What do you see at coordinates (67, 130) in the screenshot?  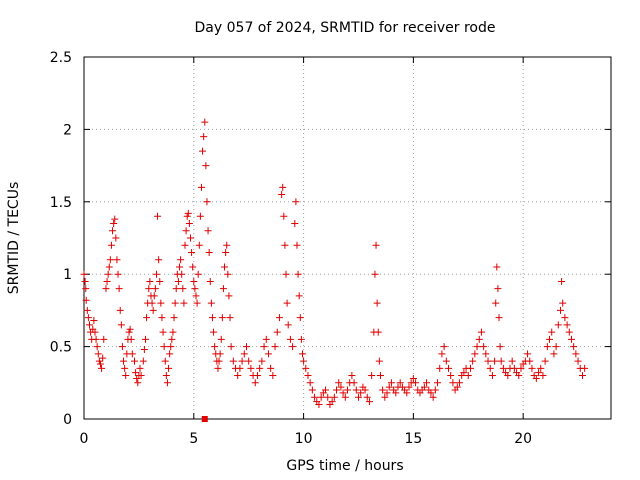 I see `y-tick-label: 2` at bounding box center [67, 130].